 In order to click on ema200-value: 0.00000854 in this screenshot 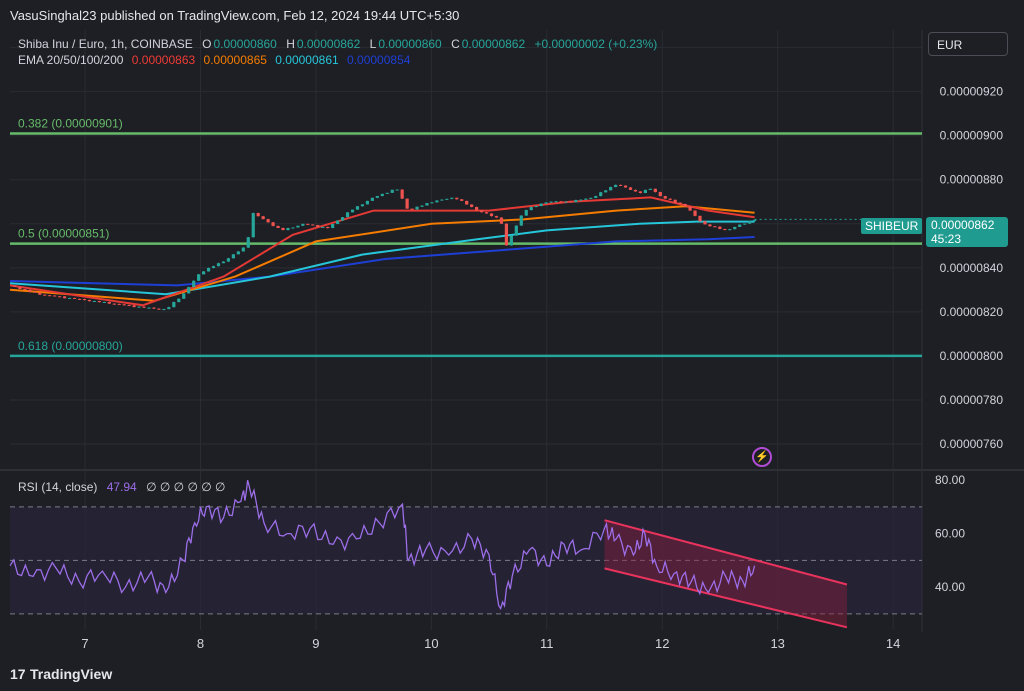, I will do `click(379, 60)`.